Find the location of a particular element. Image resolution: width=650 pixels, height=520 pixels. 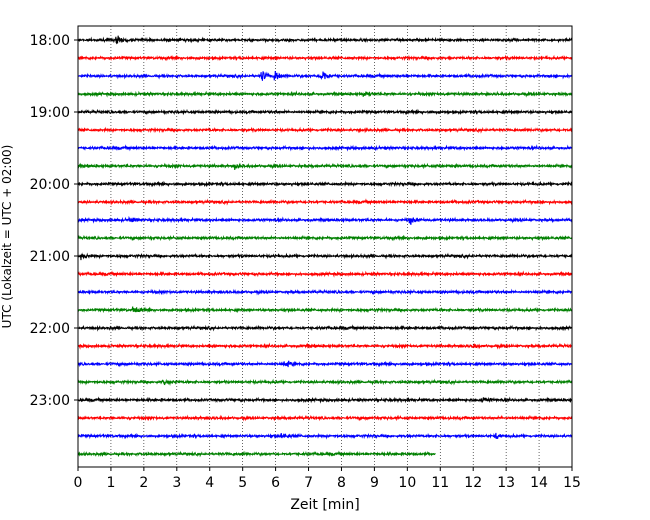

trace-2030 is located at coordinates (325, 220).